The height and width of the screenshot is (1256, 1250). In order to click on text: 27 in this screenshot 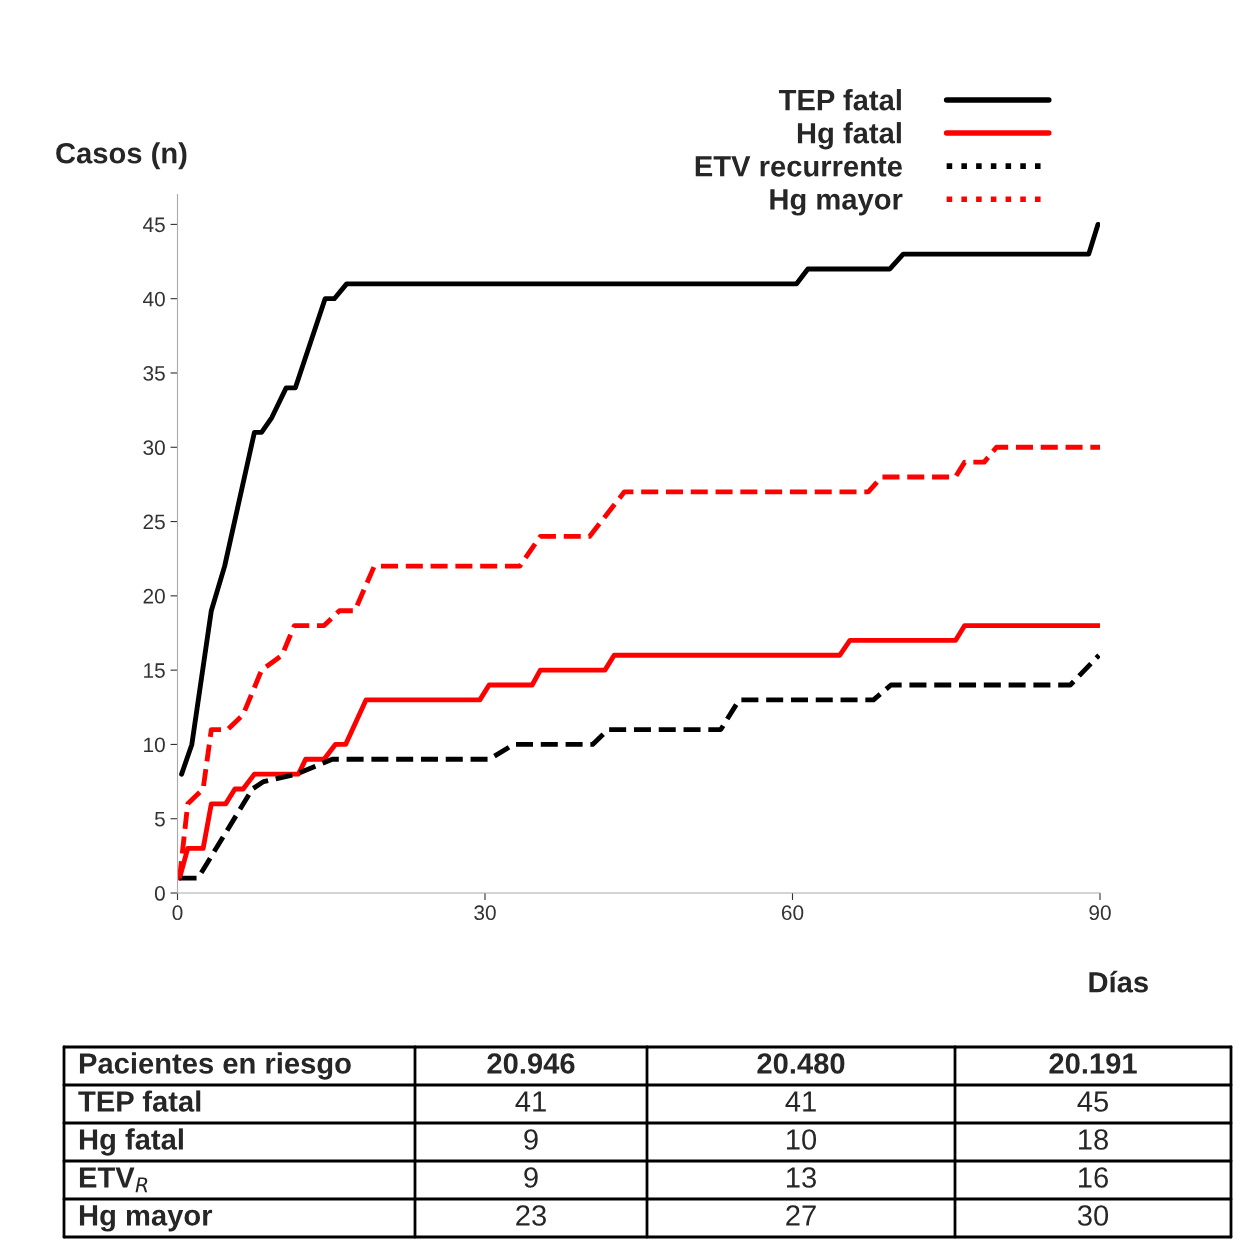, I will do `click(801, 1215)`.